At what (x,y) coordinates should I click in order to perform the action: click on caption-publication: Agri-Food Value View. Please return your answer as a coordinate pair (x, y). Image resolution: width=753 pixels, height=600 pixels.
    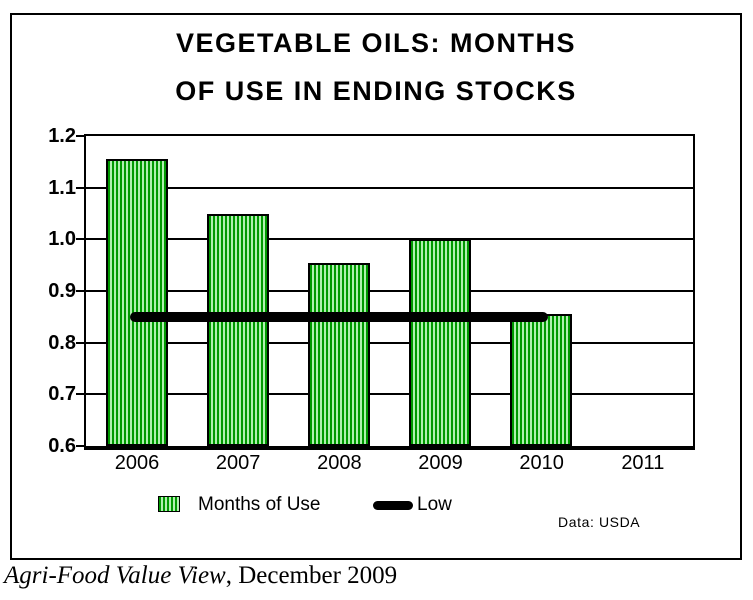
    Looking at the image, I should click on (115, 575).